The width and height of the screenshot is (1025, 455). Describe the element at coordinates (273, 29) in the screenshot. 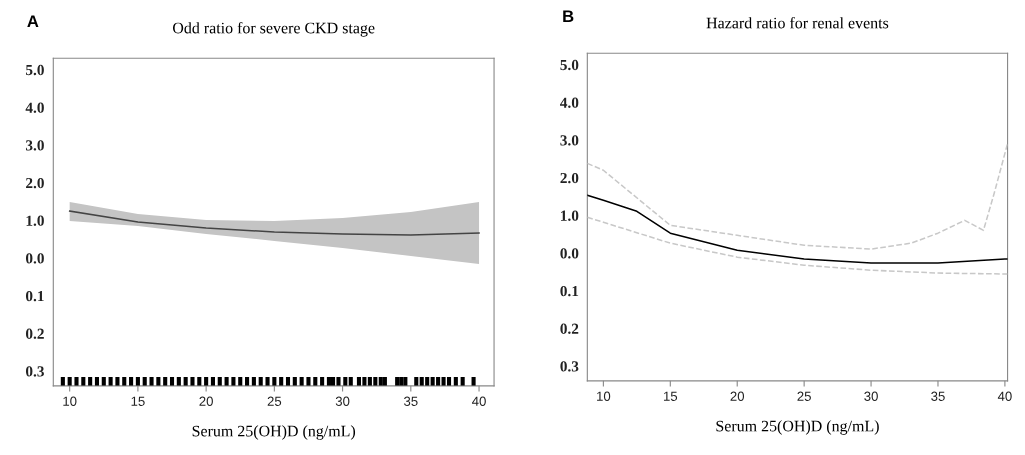

I see `chart-title: Odd ratio for severe CKD stage` at that location.